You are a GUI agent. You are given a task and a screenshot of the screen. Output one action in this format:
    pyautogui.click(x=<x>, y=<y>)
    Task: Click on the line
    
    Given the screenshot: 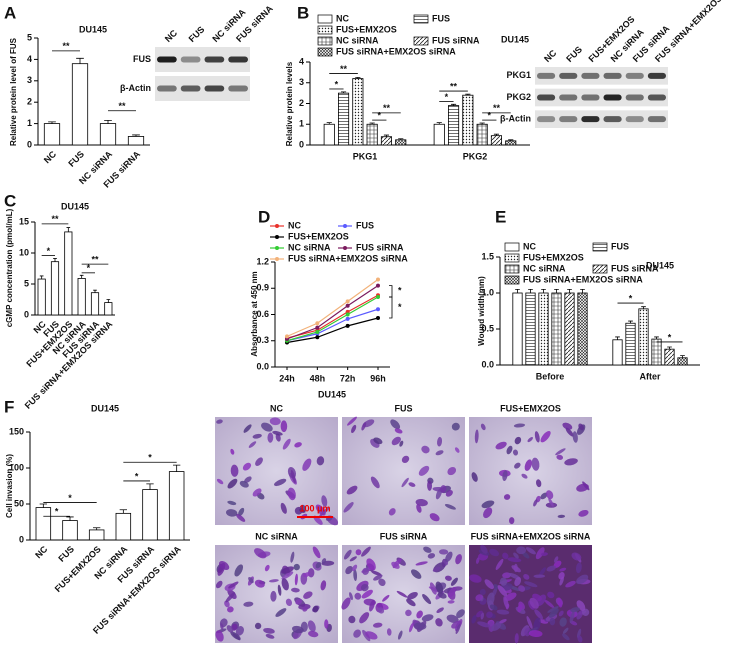 What is the action you would take?
    pyautogui.click(x=332, y=330)
    